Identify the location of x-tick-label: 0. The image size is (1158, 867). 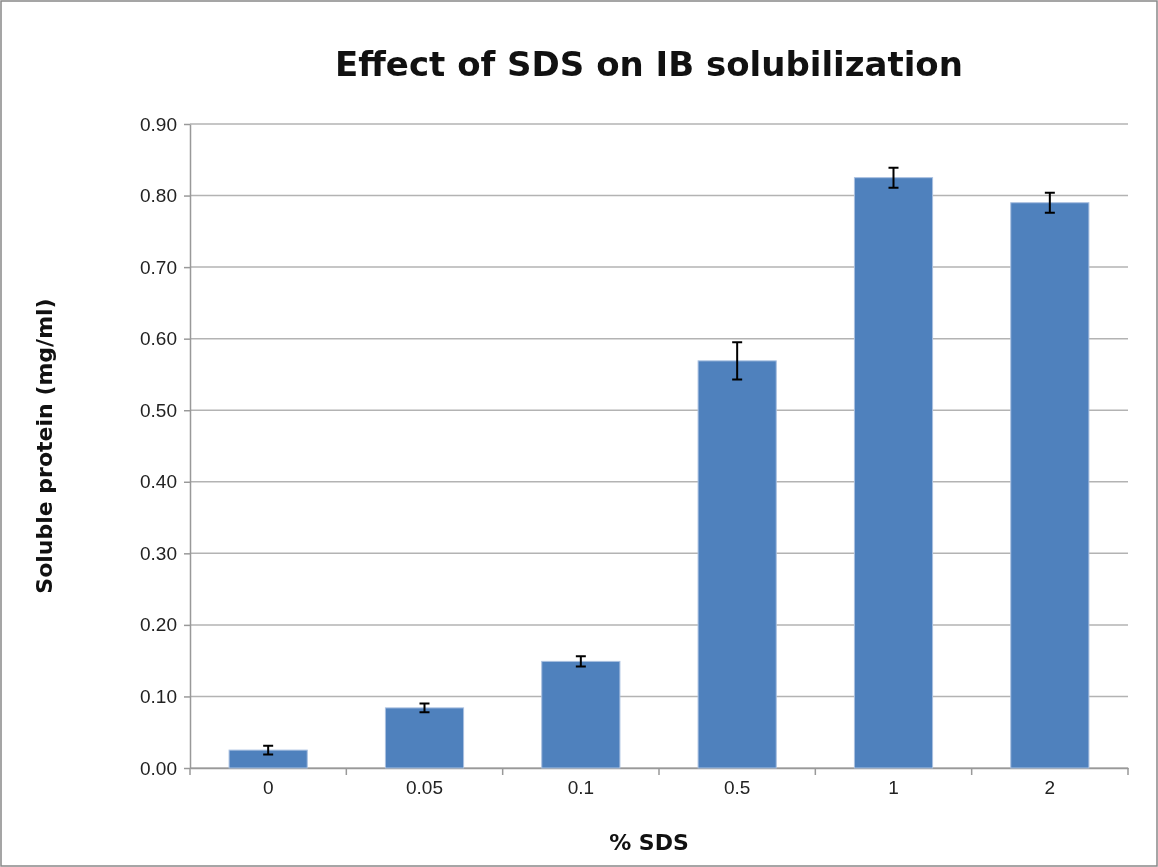
(268, 787).